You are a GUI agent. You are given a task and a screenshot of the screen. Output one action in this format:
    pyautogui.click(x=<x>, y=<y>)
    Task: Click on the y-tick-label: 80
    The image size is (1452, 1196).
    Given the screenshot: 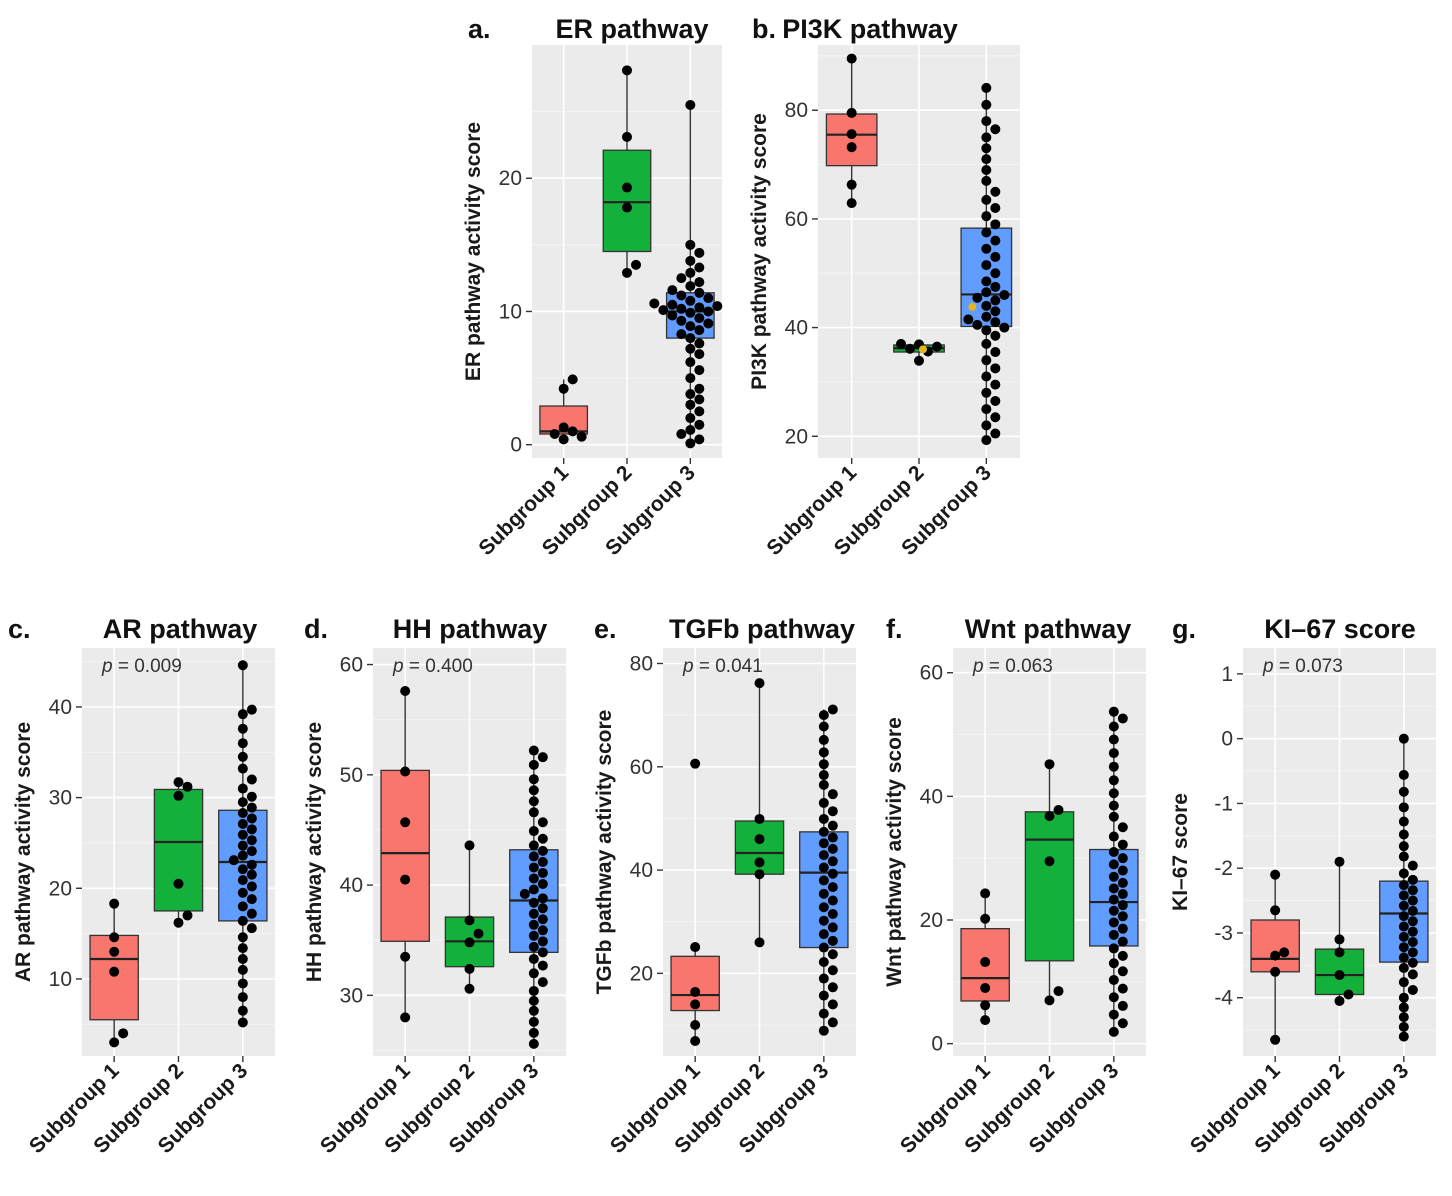 What is the action you would take?
    pyautogui.click(x=796, y=110)
    